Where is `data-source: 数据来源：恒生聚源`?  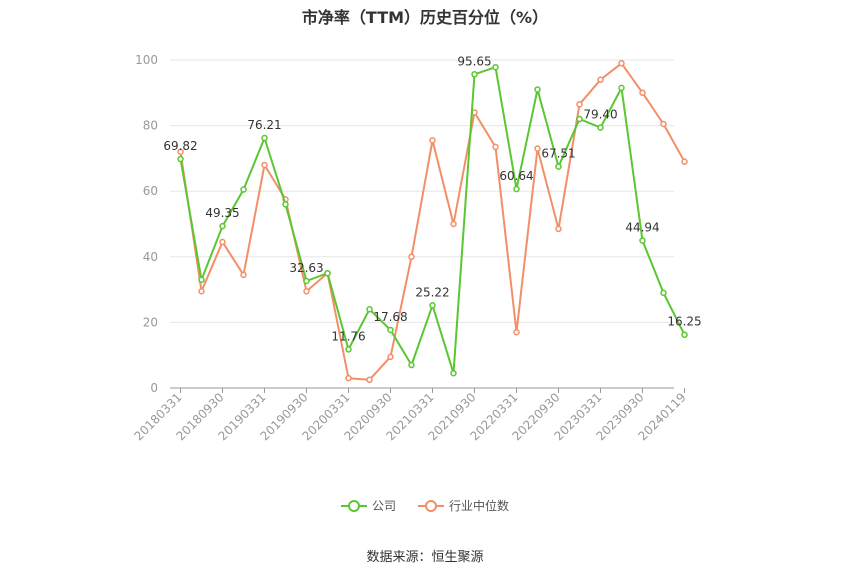
data-source: 数据来源：恒生聚源 is located at coordinates (425, 557).